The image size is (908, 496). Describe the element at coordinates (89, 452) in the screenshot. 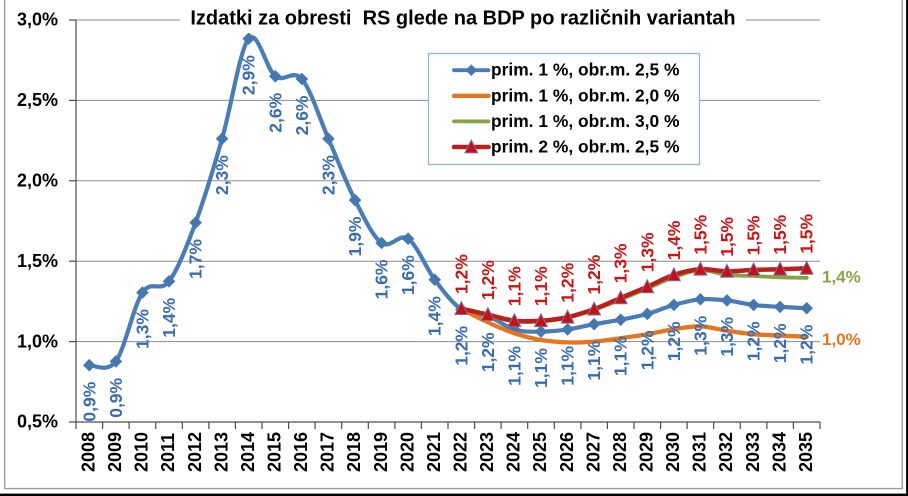

I see `svg-text: 2008` at that location.